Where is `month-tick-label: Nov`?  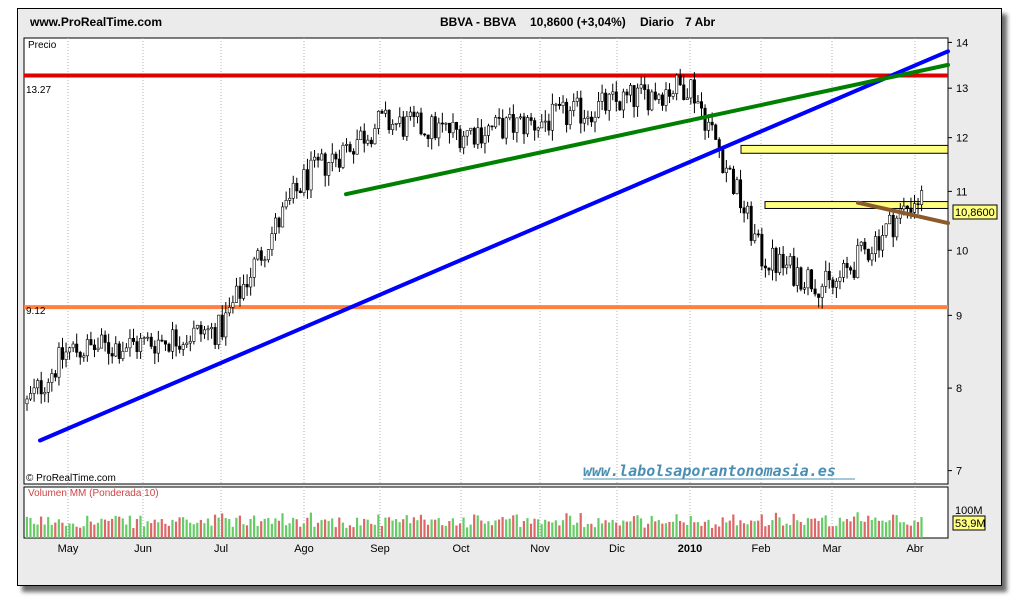
month-tick-label: Nov is located at coordinates (540, 549).